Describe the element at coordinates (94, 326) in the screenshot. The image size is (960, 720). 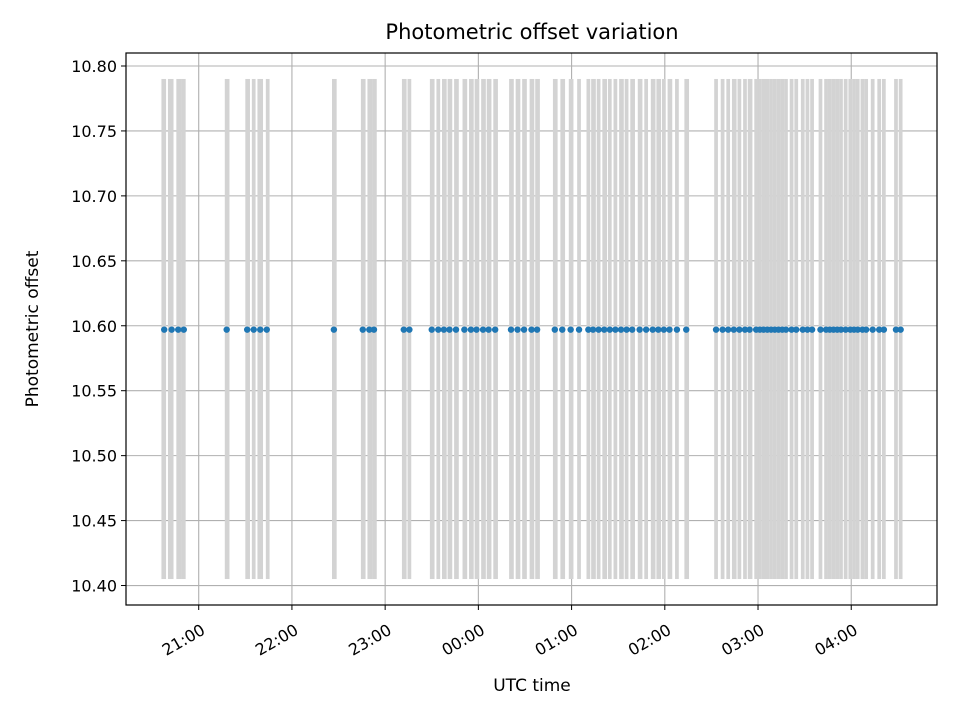
I see `y-tick-label: 10.60` at that location.